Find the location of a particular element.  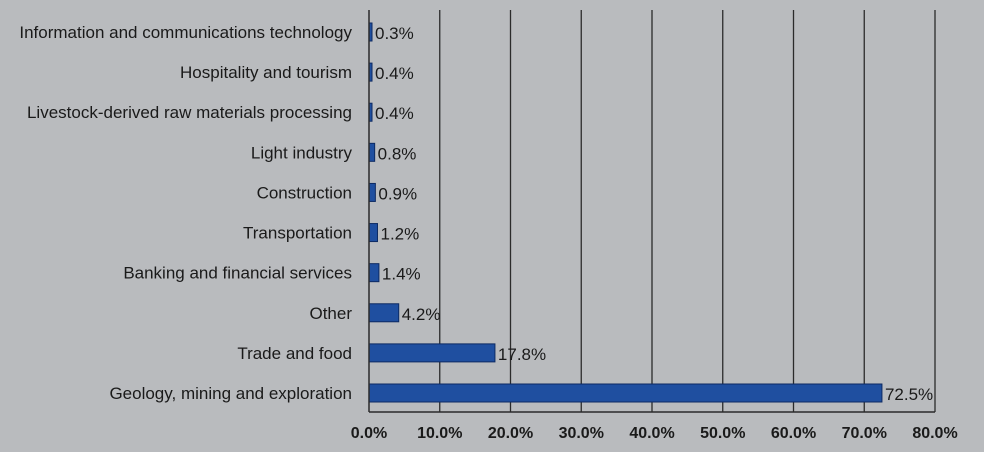

category-label: Trade and food is located at coordinates (294, 353).